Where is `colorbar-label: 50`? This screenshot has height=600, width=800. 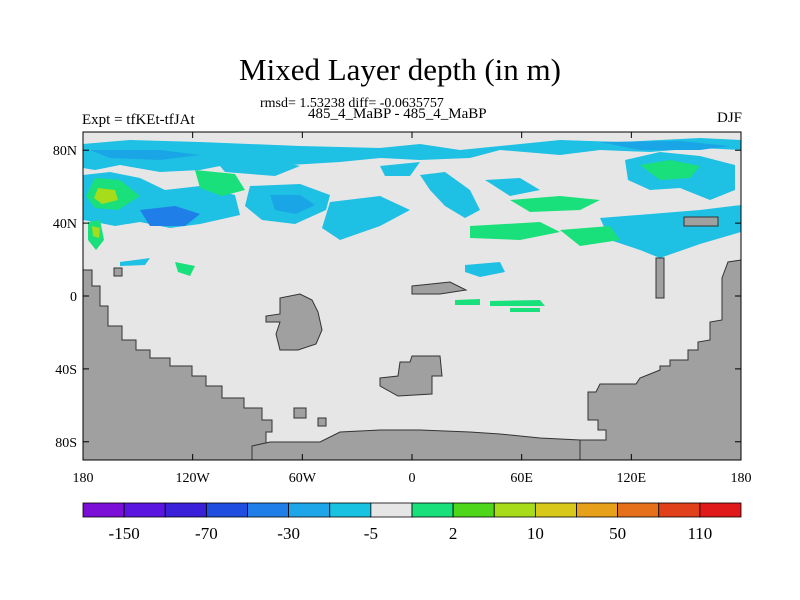 colorbar-label: 50 is located at coordinates (617, 533).